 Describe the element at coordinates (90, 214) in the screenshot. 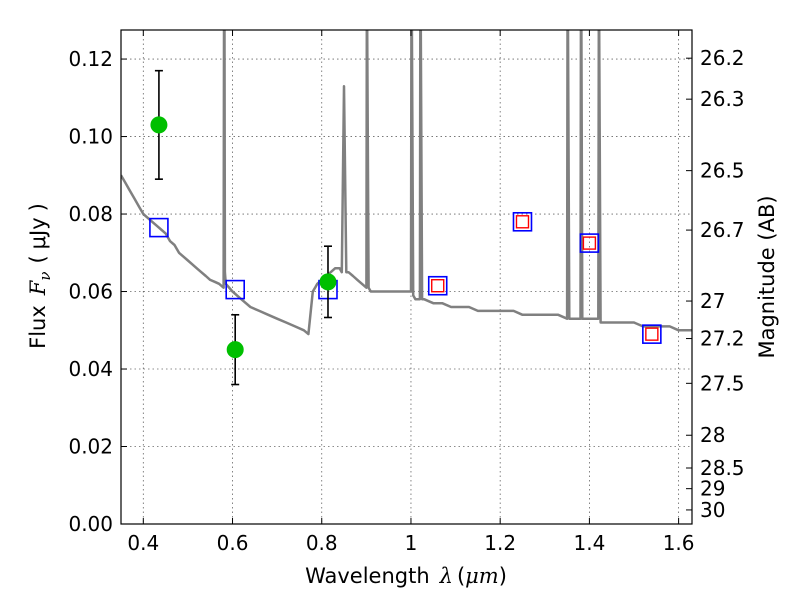

I see `y-tick-label: 0.08` at that location.